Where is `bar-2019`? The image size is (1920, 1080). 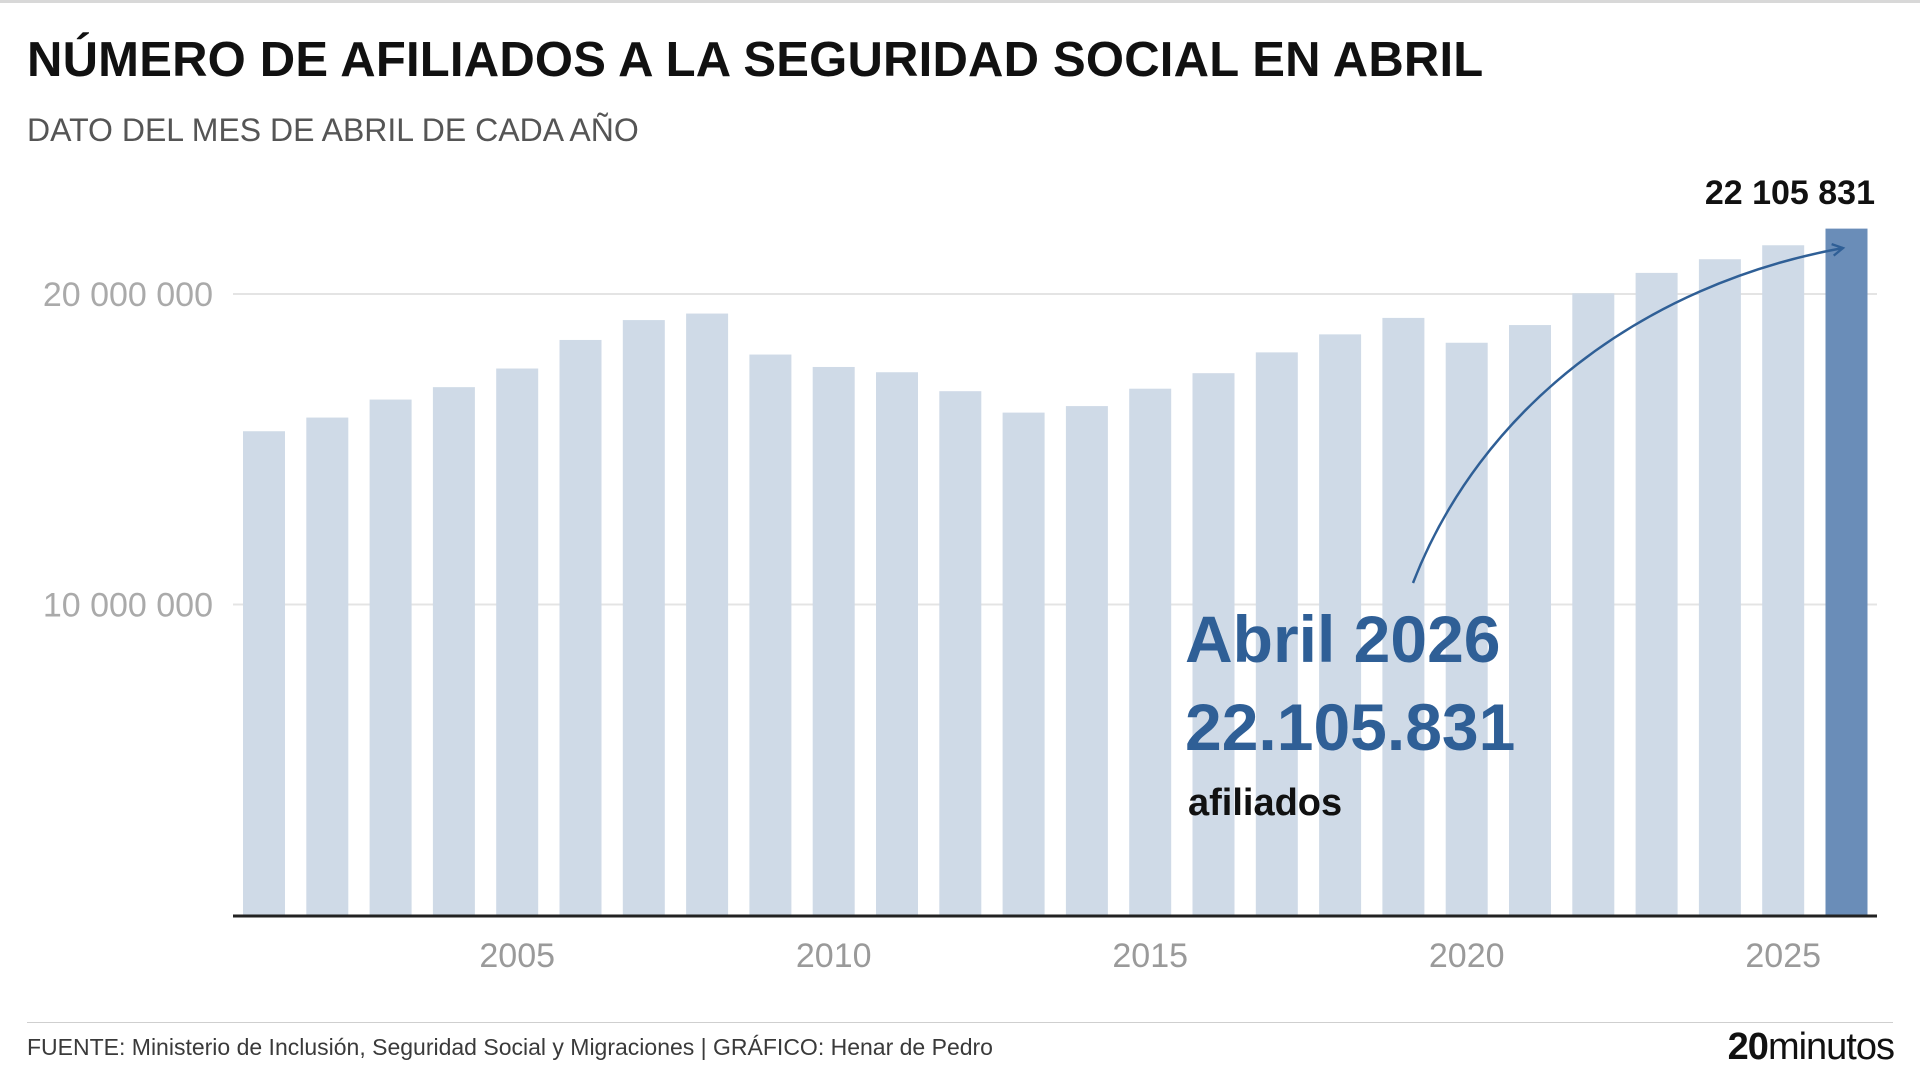
bar-2019 is located at coordinates (1403, 616).